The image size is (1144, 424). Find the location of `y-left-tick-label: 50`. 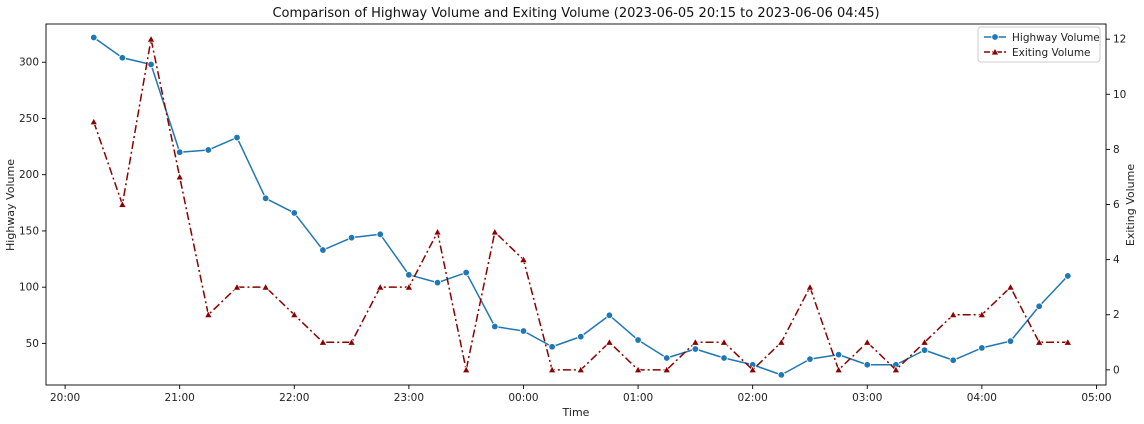

y-left-tick-label: 50 is located at coordinates (32, 344).